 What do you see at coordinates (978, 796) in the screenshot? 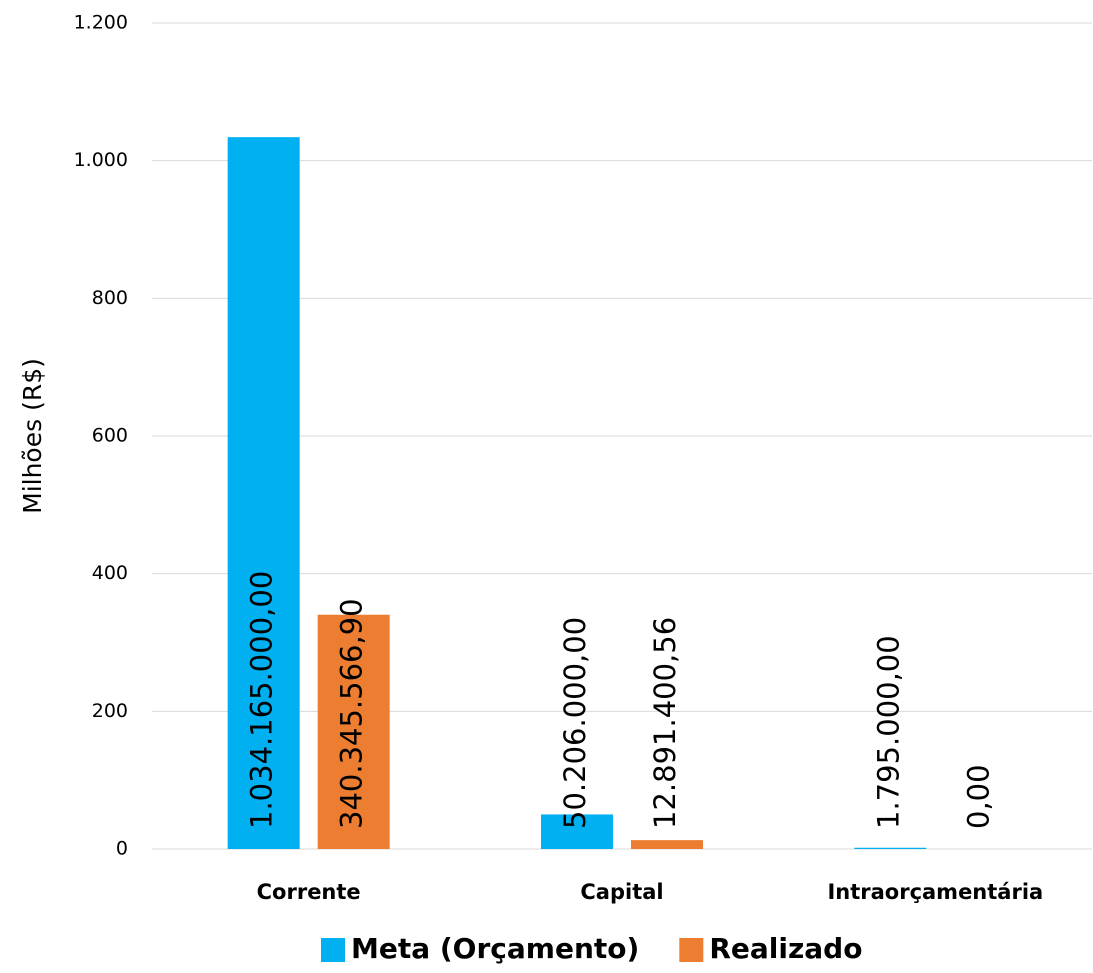
I see `value-label: 0,00` at bounding box center [978, 796].